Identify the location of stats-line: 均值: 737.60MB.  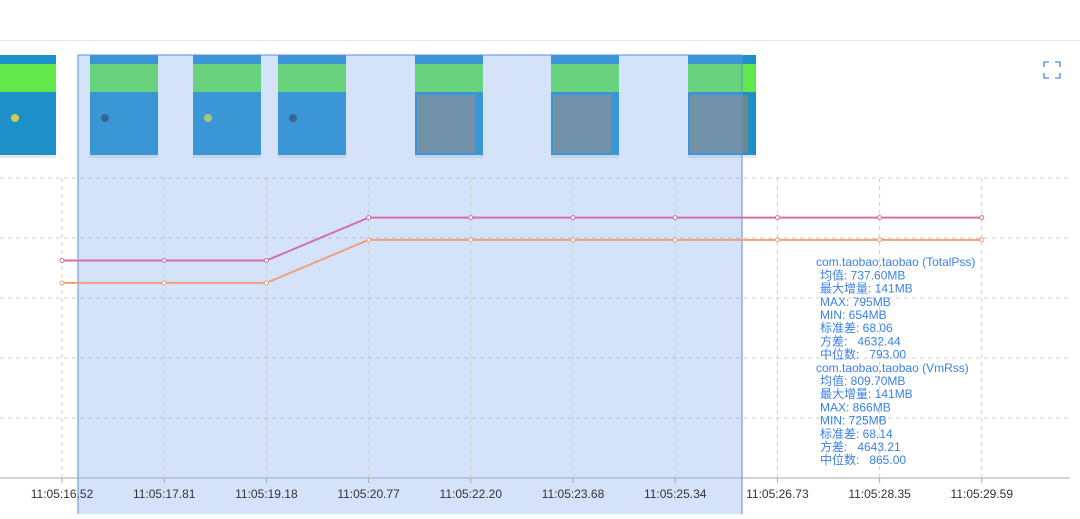
(862, 274).